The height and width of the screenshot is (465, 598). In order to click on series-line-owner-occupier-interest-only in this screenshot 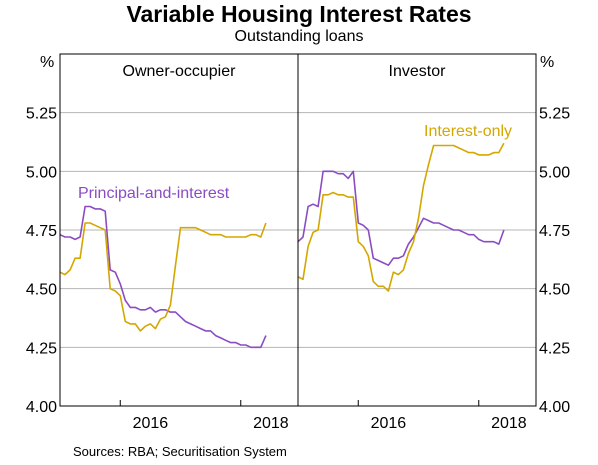, I will do `click(163, 277)`.